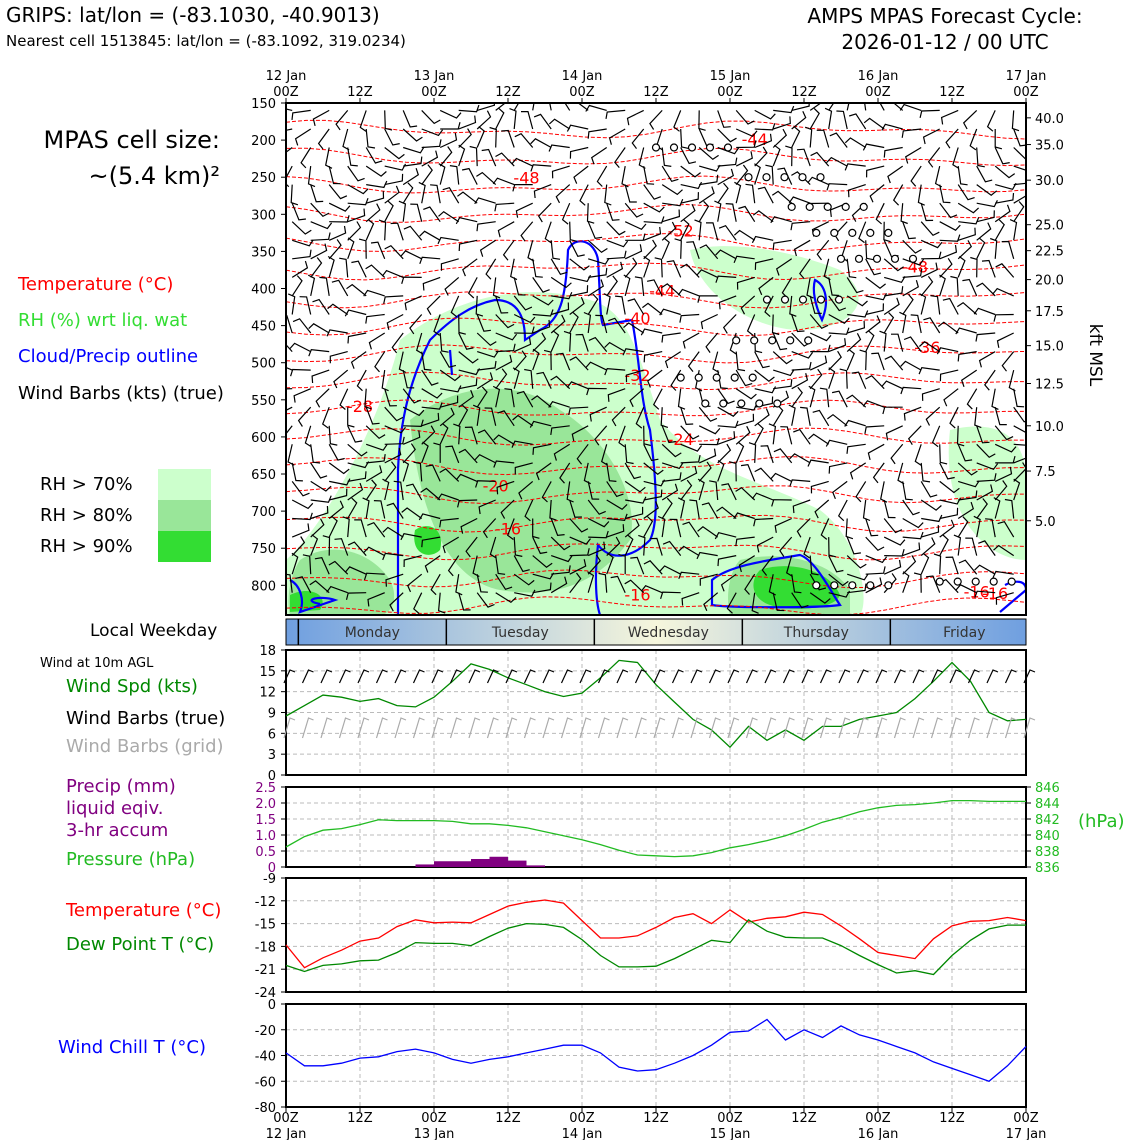 The height and width of the screenshot is (1140, 1140). What do you see at coordinates (154, 176) in the screenshot?
I see `cell-size-line2: ~(5.4 km)²` at bounding box center [154, 176].